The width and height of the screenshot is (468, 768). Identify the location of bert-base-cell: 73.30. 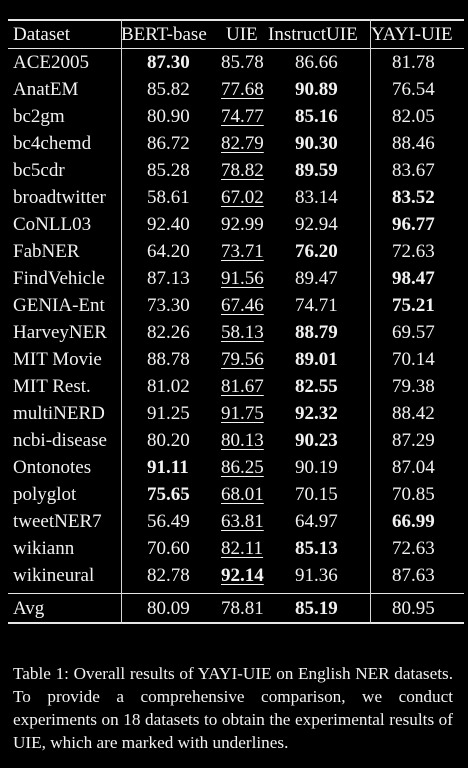
(168, 305).